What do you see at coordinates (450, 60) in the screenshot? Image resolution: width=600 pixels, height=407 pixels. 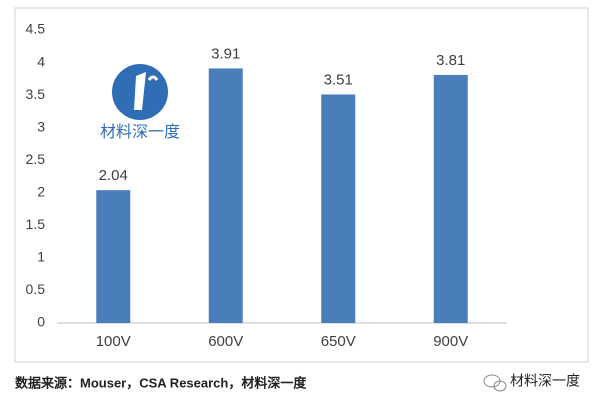 I see `data-label: 3.81` at bounding box center [450, 60].